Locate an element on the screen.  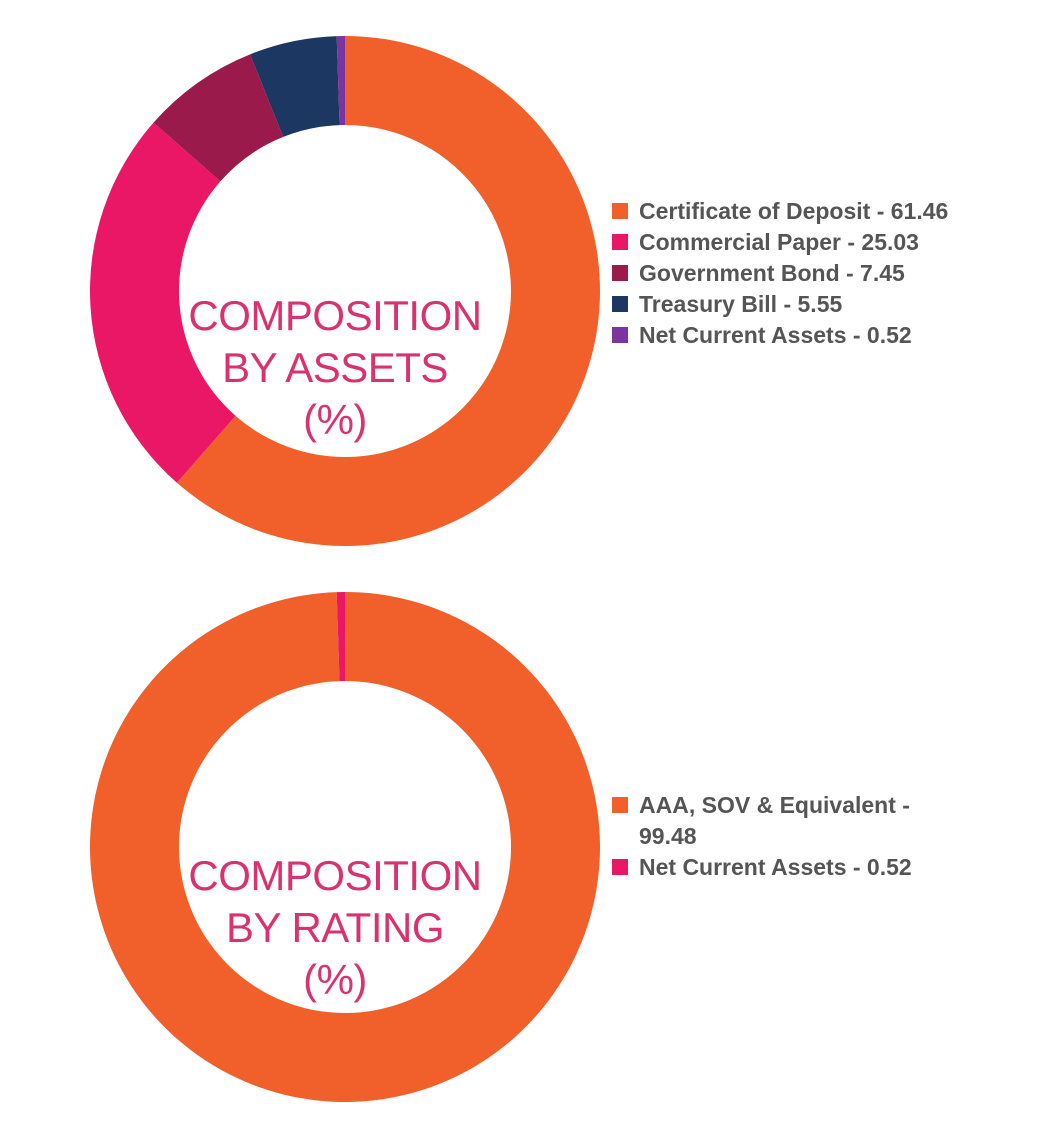
legend-label: Commercial Paper - 25.03 is located at coordinates (779, 242).